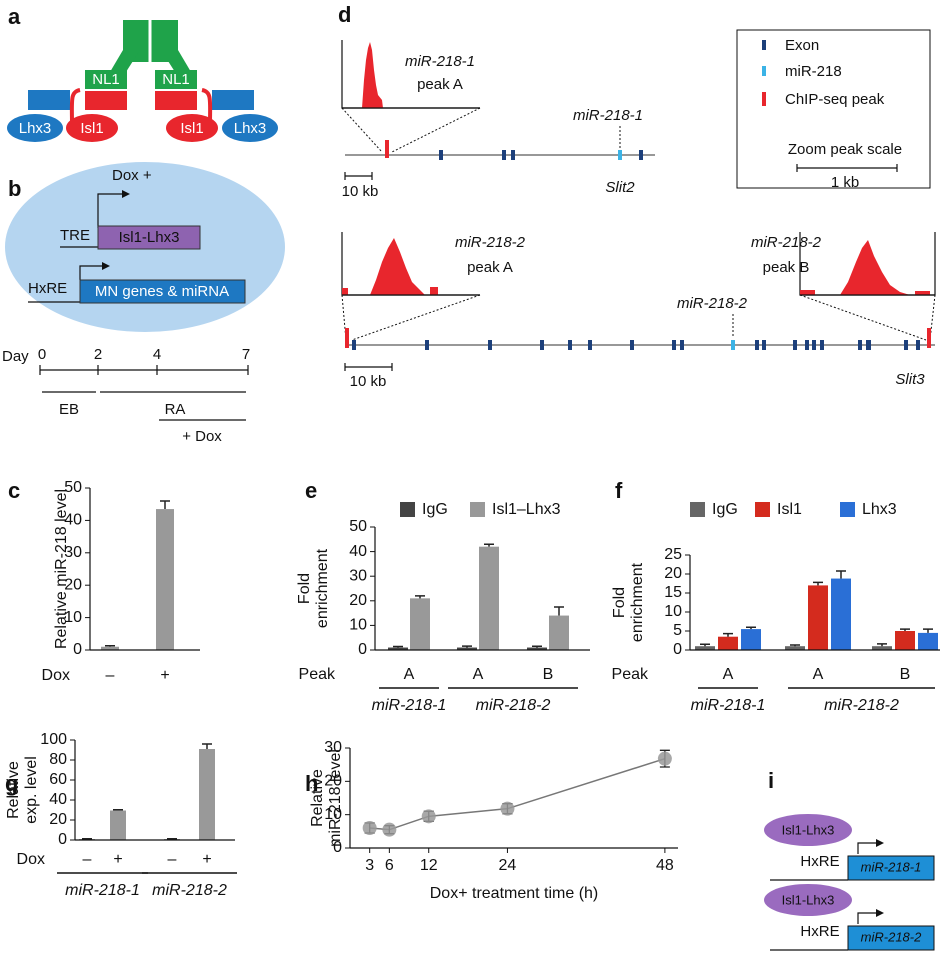 This screenshot has height=965, width=946. What do you see at coordinates (389, 865) in the screenshot?
I see `x-tick-label: 6` at bounding box center [389, 865].